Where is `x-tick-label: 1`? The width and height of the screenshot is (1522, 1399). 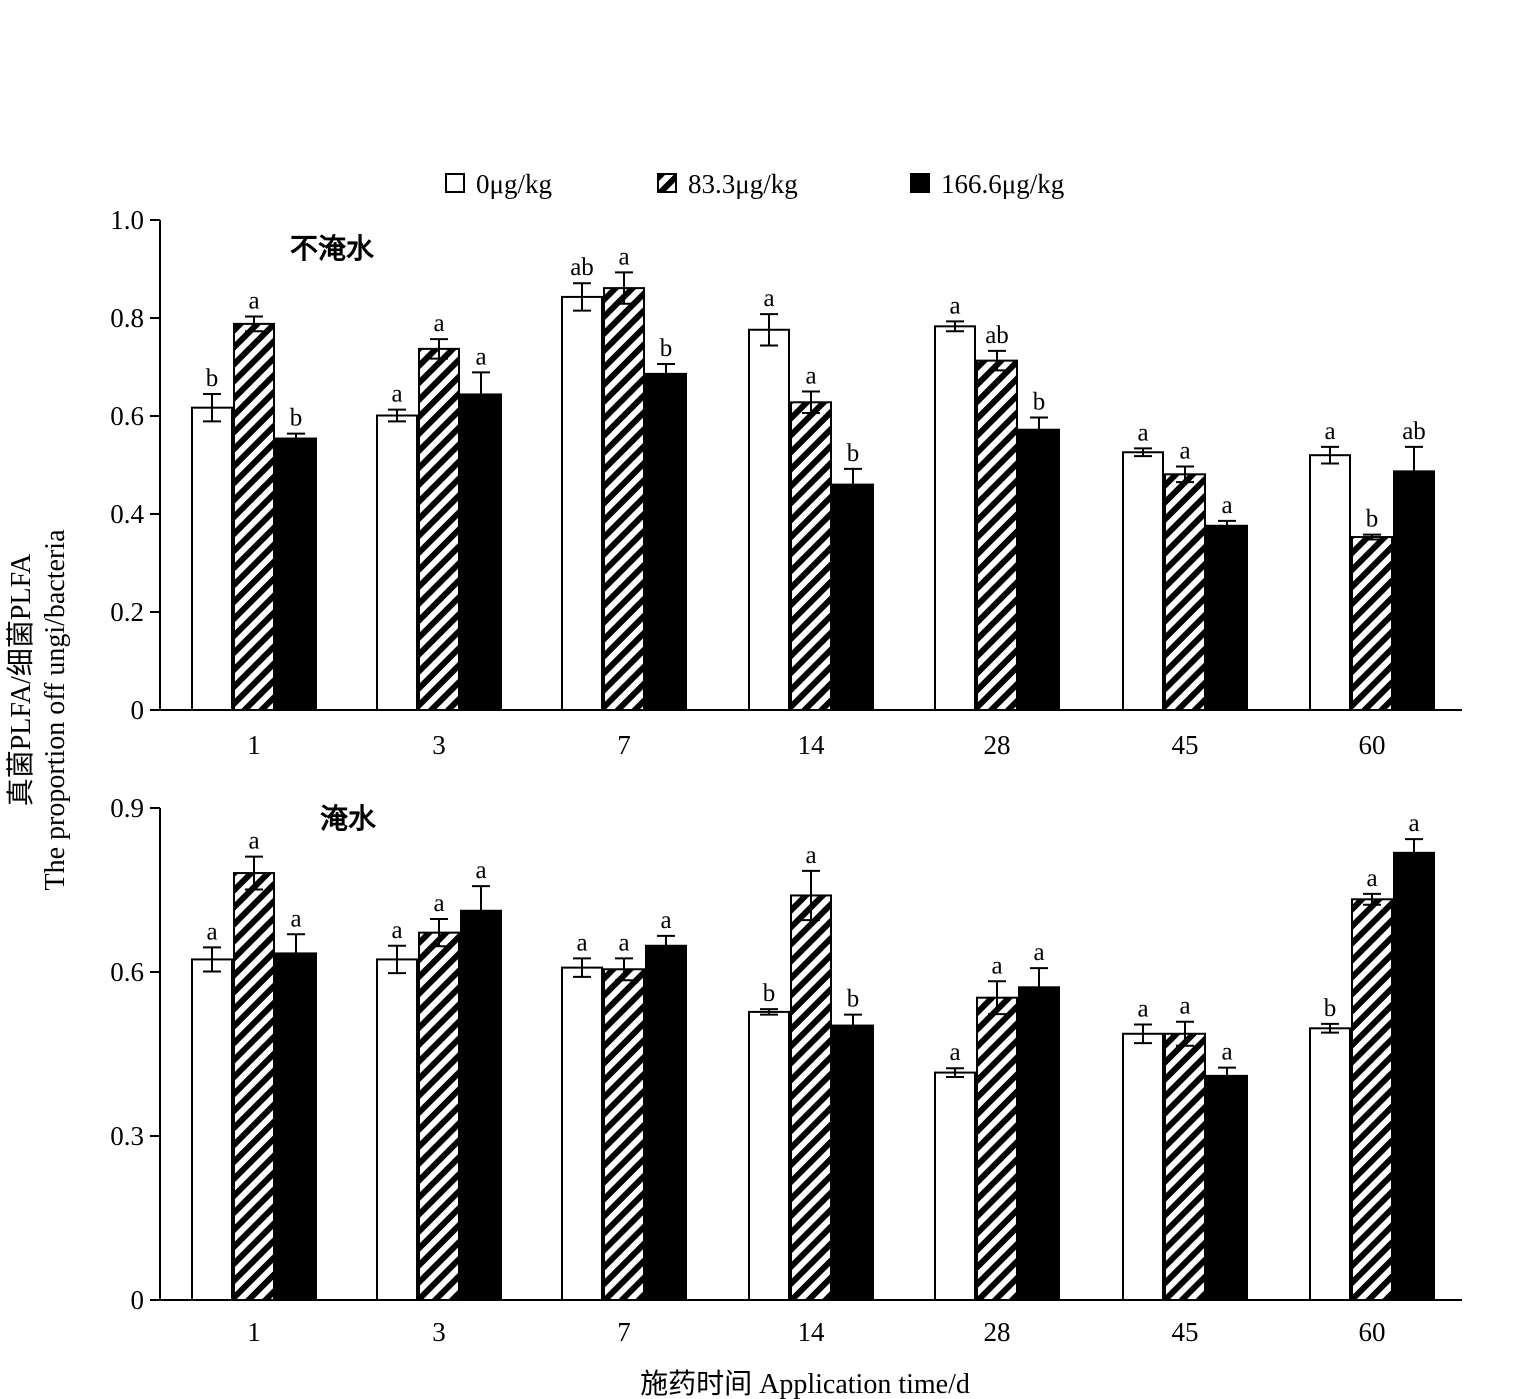 x-tick-label: 1 is located at coordinates (254, 745).